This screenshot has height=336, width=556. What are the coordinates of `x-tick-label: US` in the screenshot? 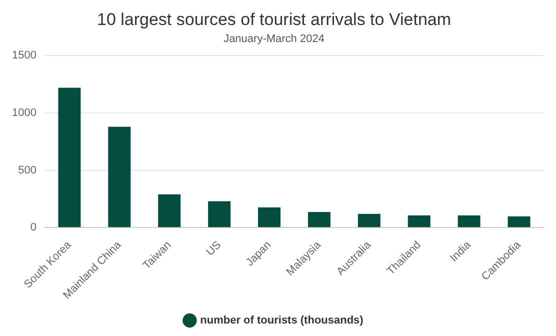 It's located at (214, 248).